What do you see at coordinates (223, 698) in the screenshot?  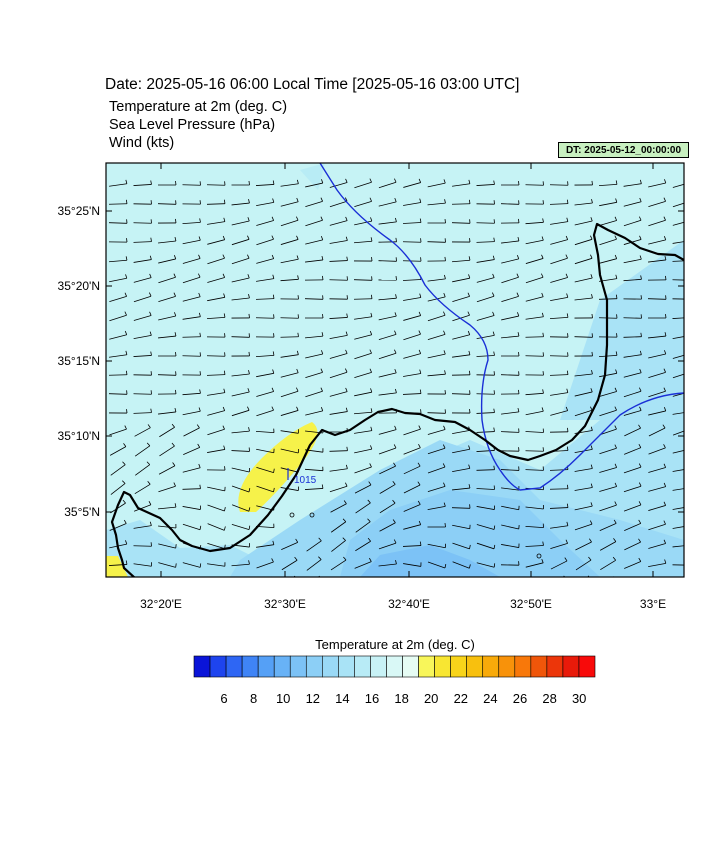 I see `colorbar-tick-label: 6` at bounding box center [223, 698].